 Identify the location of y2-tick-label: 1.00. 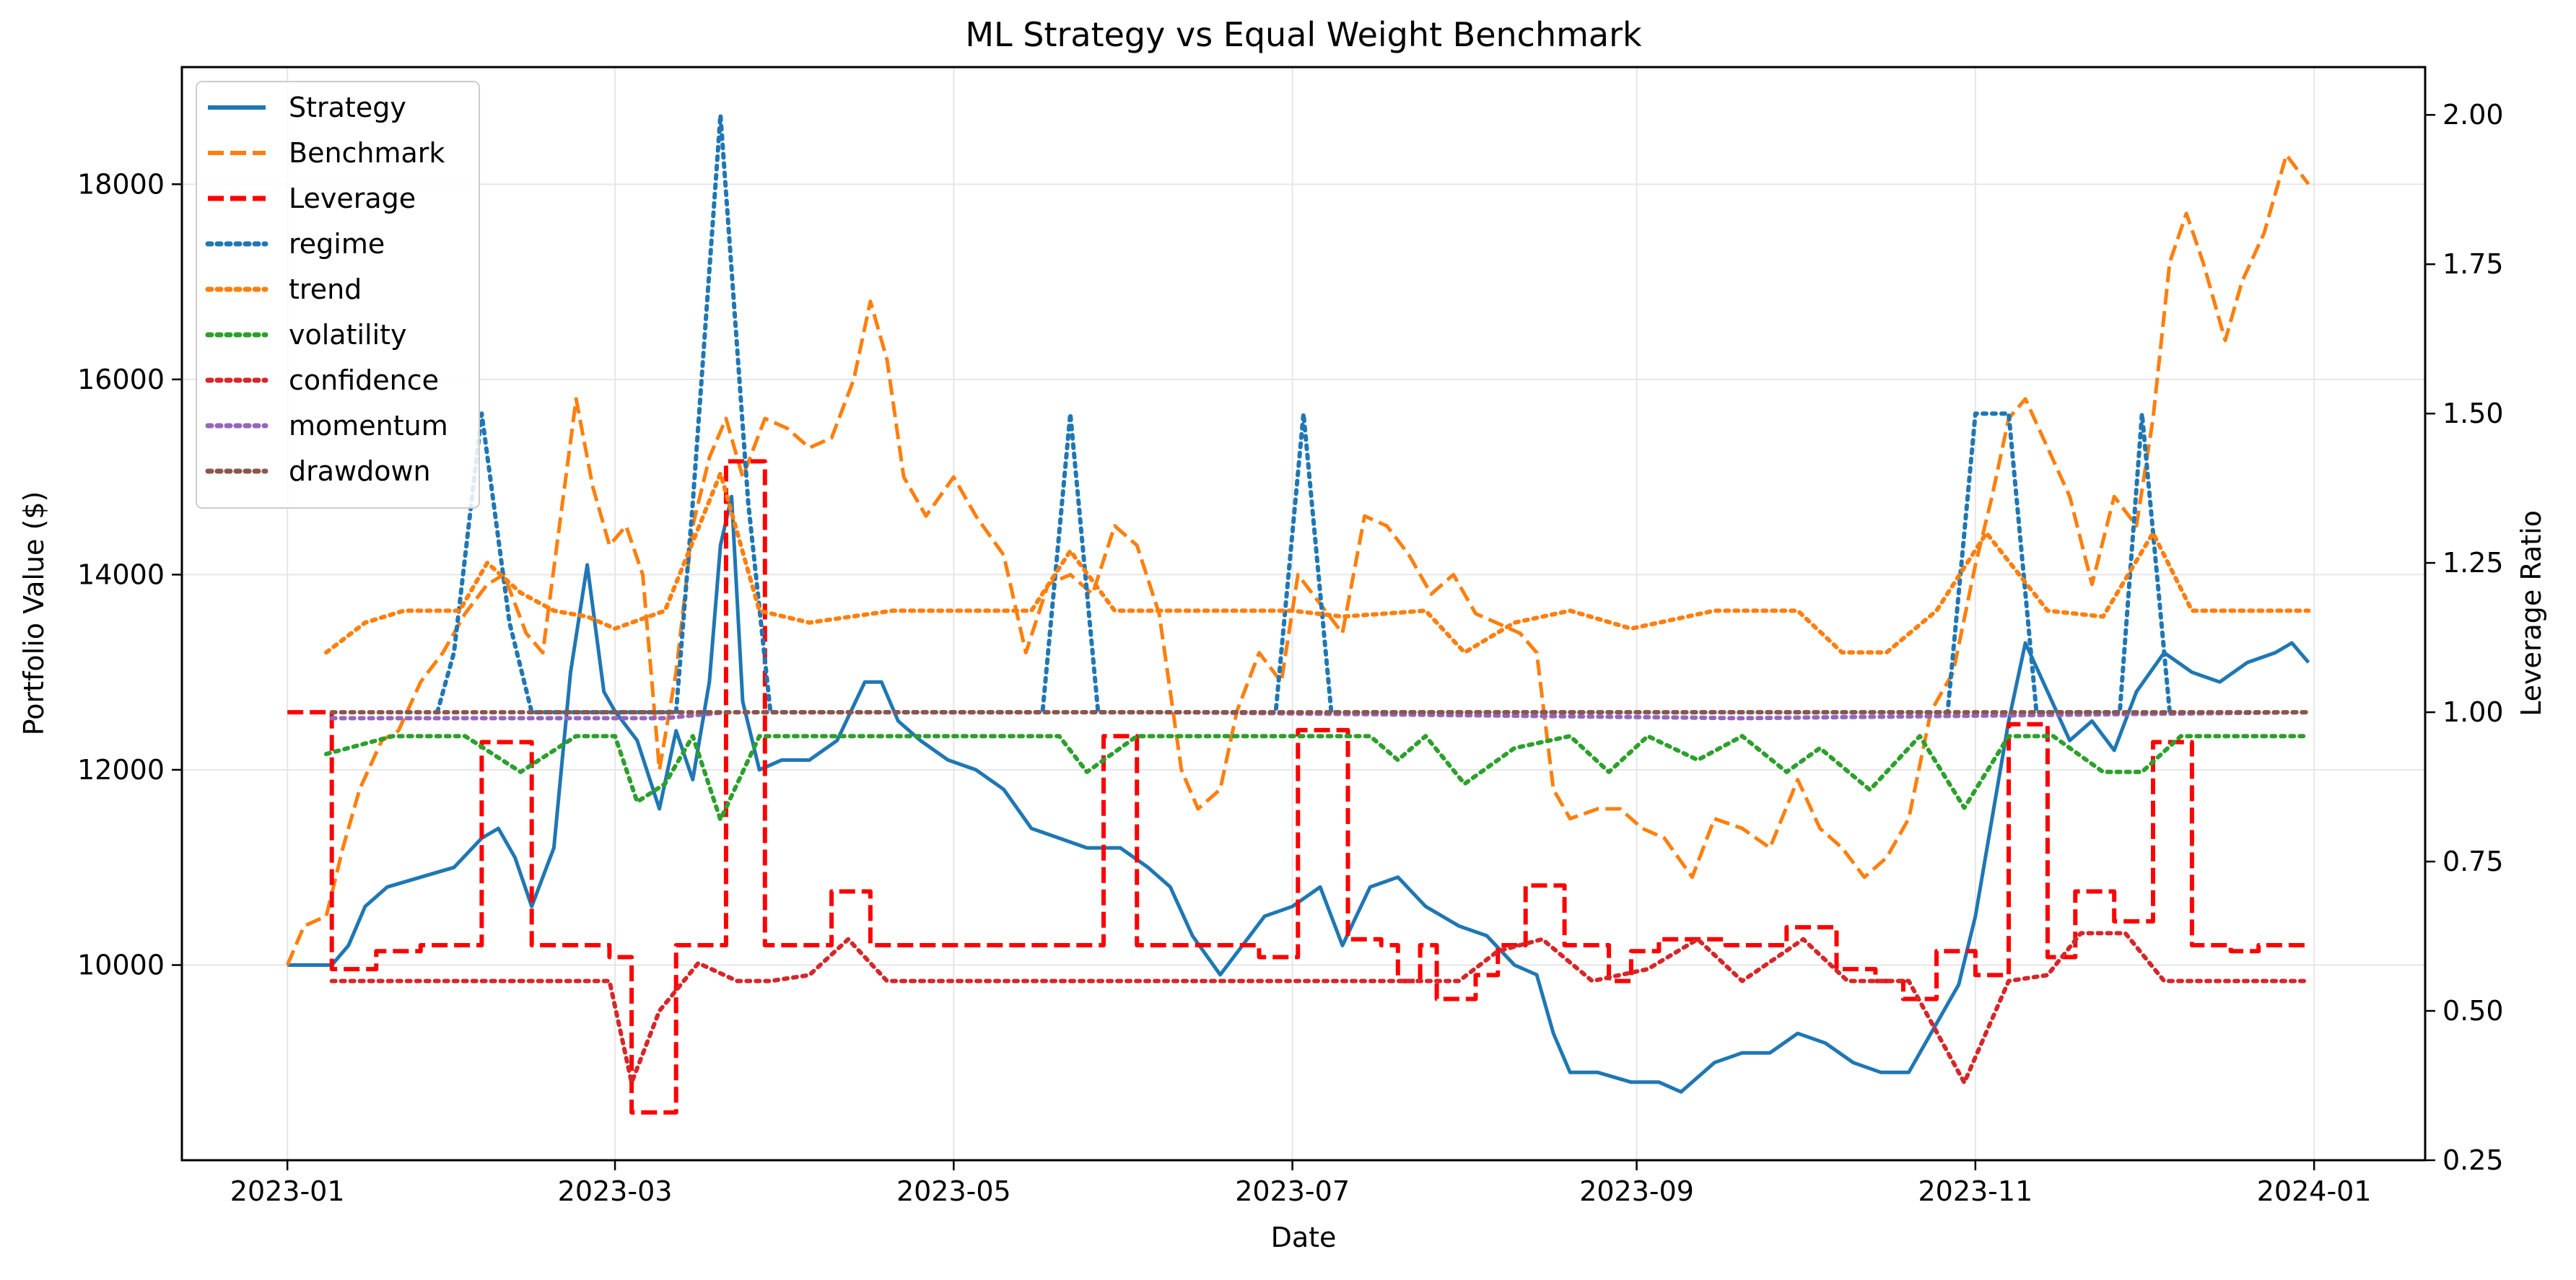
(2473, 712).